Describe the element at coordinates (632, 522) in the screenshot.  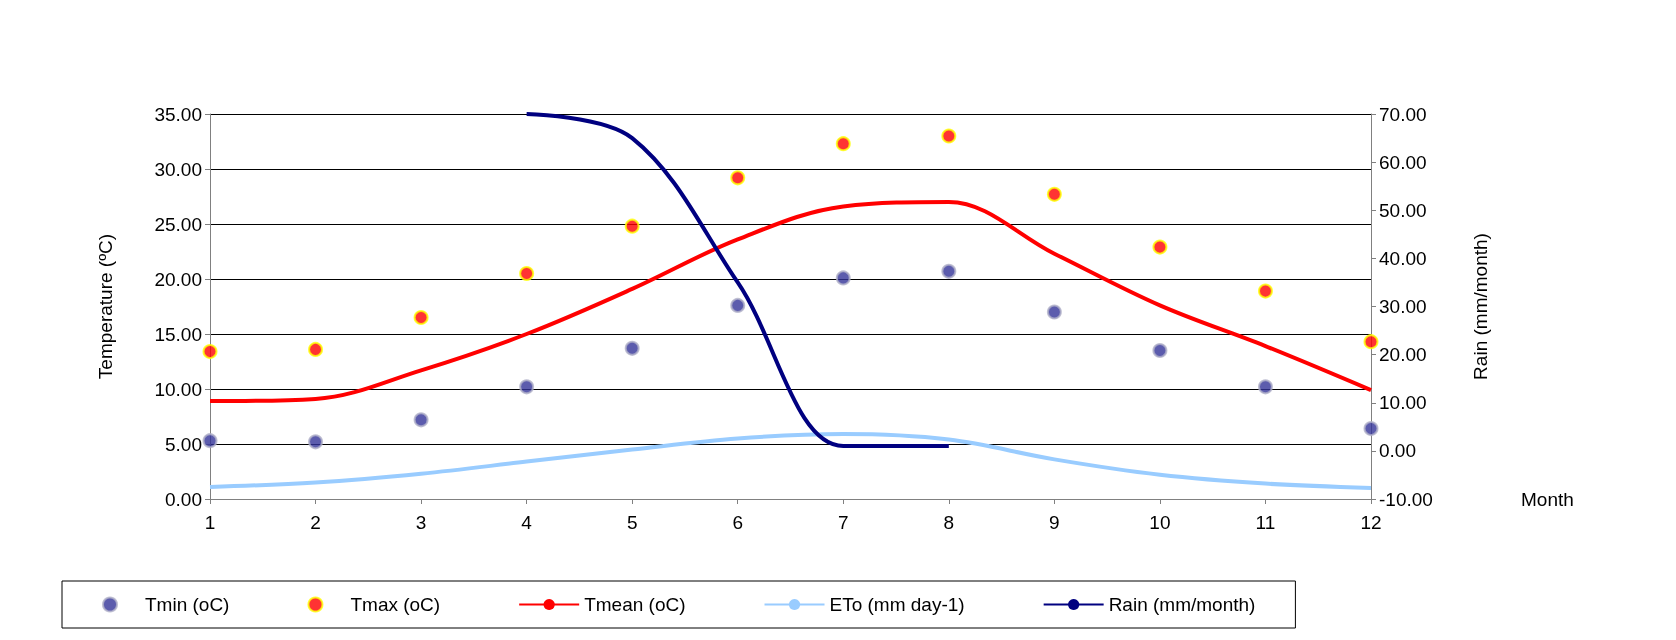
I see `x-tick-label: 5` at that location.